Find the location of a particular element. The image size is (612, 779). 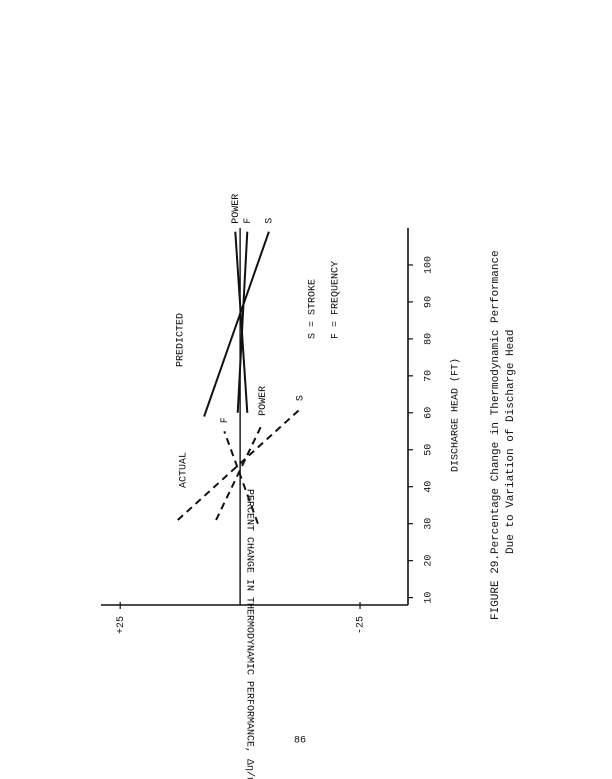

x-axis-label: DISCHARGE HEAD (FT) is located at coordinates (456, 415).